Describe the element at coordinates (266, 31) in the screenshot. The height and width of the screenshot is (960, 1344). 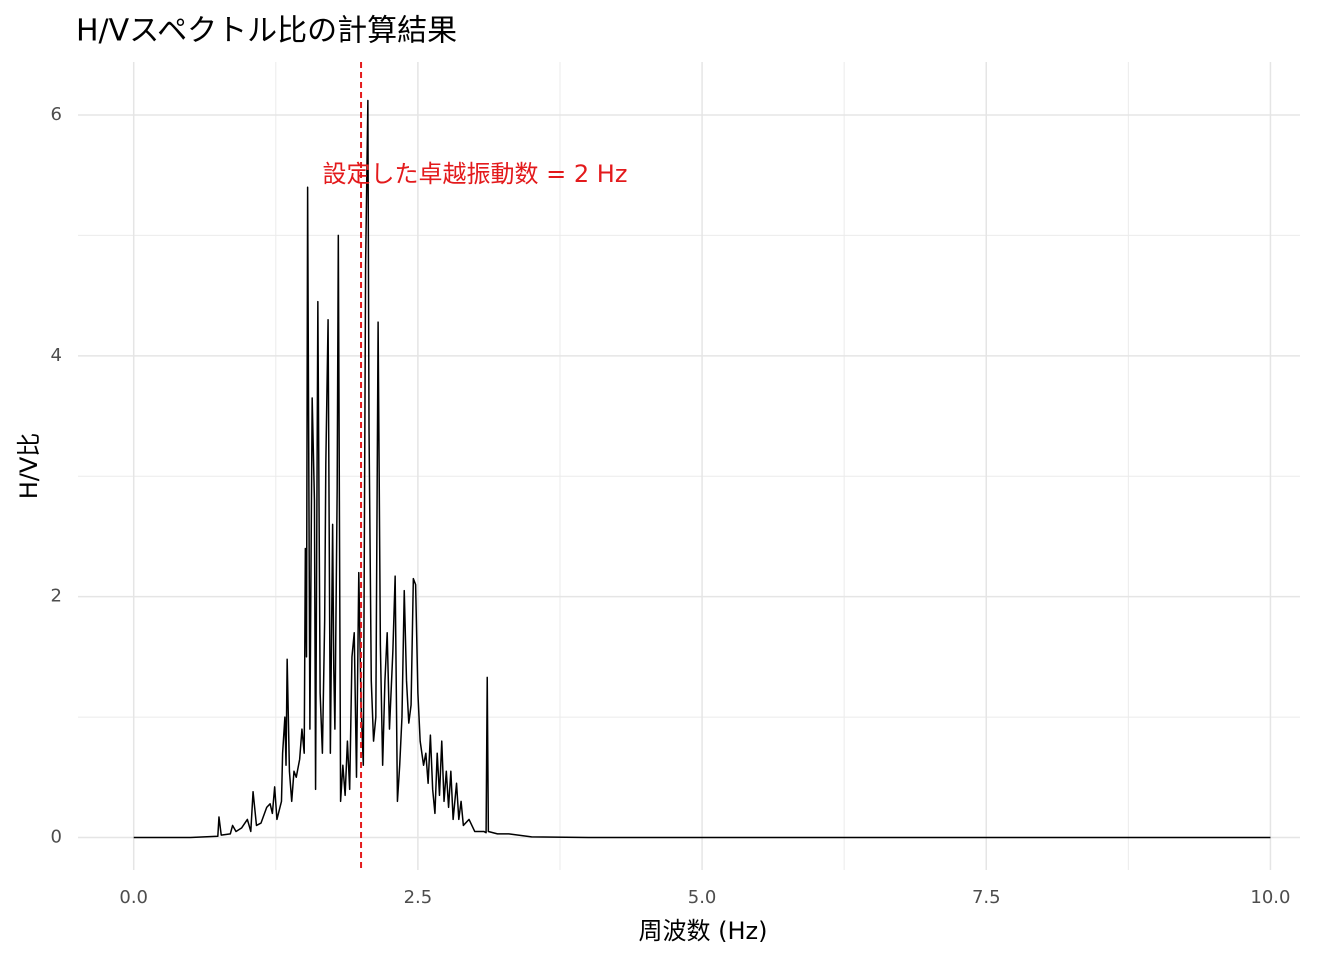
I see `chart-title: H/Vスペクトル比の計算結果` at that location.